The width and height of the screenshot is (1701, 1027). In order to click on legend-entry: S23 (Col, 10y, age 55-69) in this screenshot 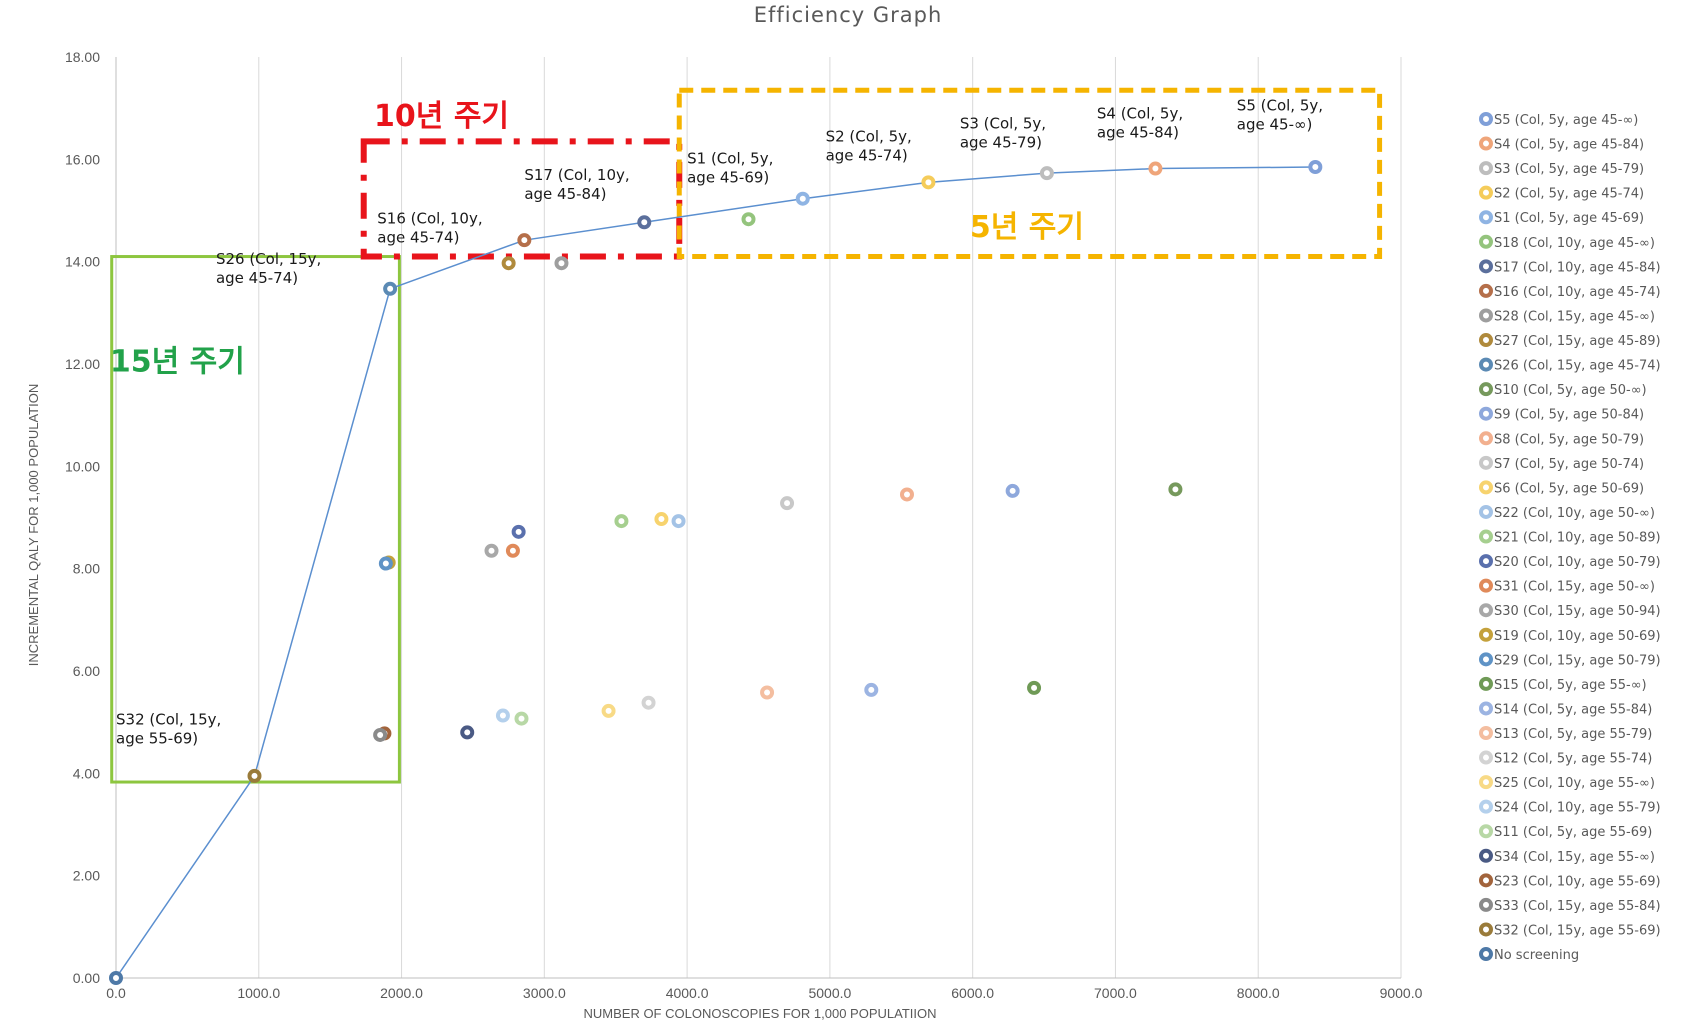, I will do `click(1577, 881)`.